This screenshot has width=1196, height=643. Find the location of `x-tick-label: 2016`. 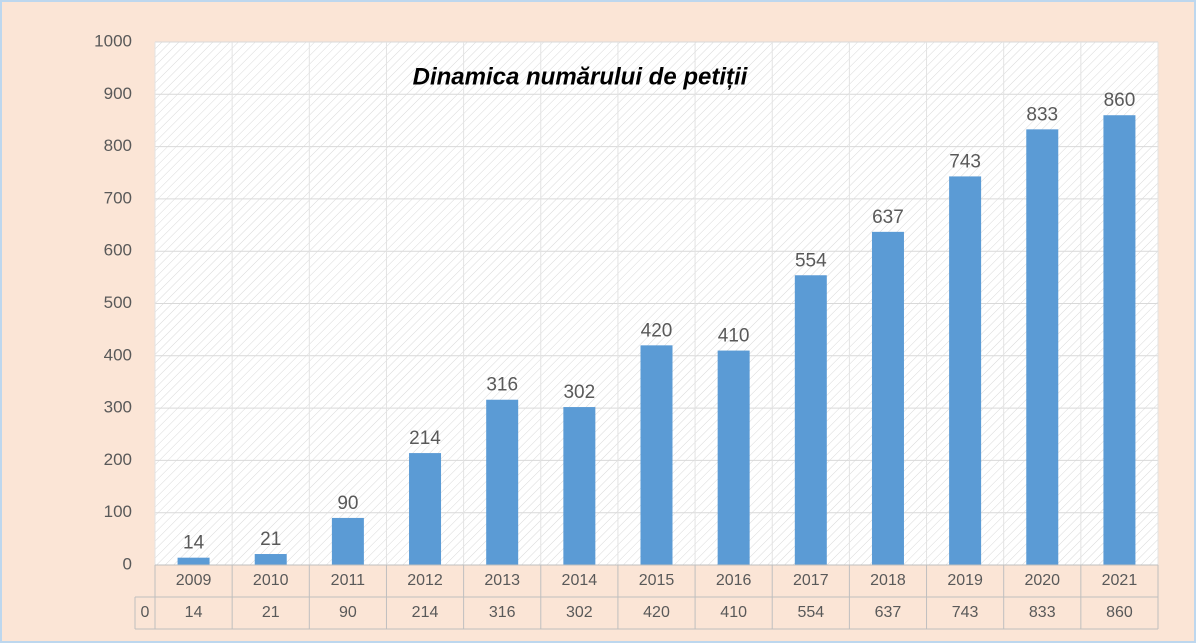

x-tick-label: 2016 is located at coordinates (734, 580).